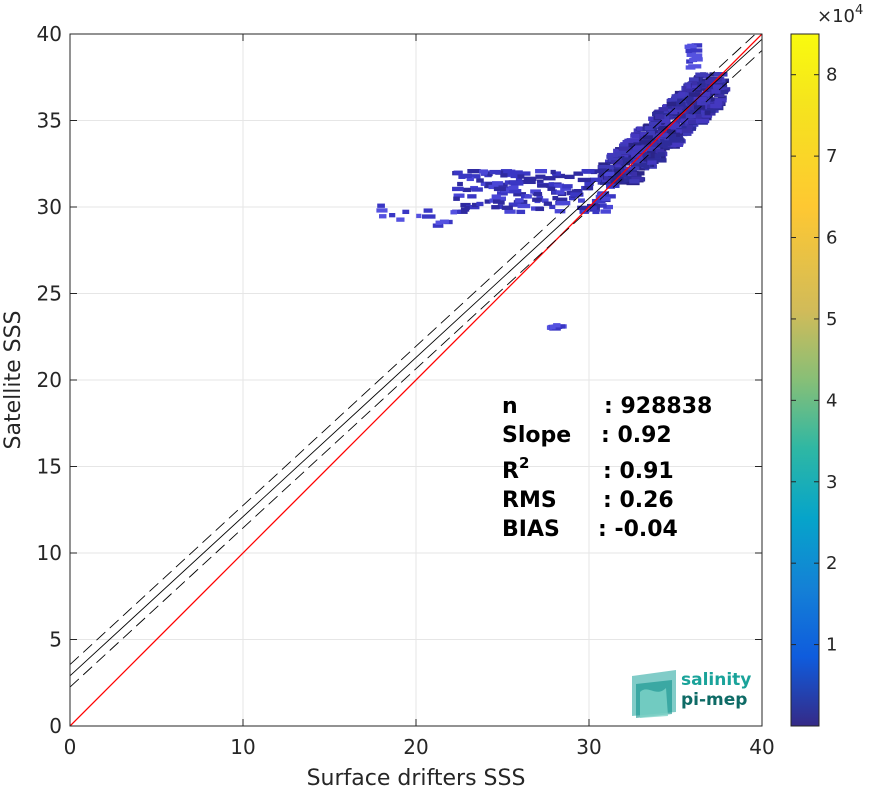  Describe the element at coordinates (638, 529) in the screenshot. I see `stat-value-4: : -0.04` at that location.